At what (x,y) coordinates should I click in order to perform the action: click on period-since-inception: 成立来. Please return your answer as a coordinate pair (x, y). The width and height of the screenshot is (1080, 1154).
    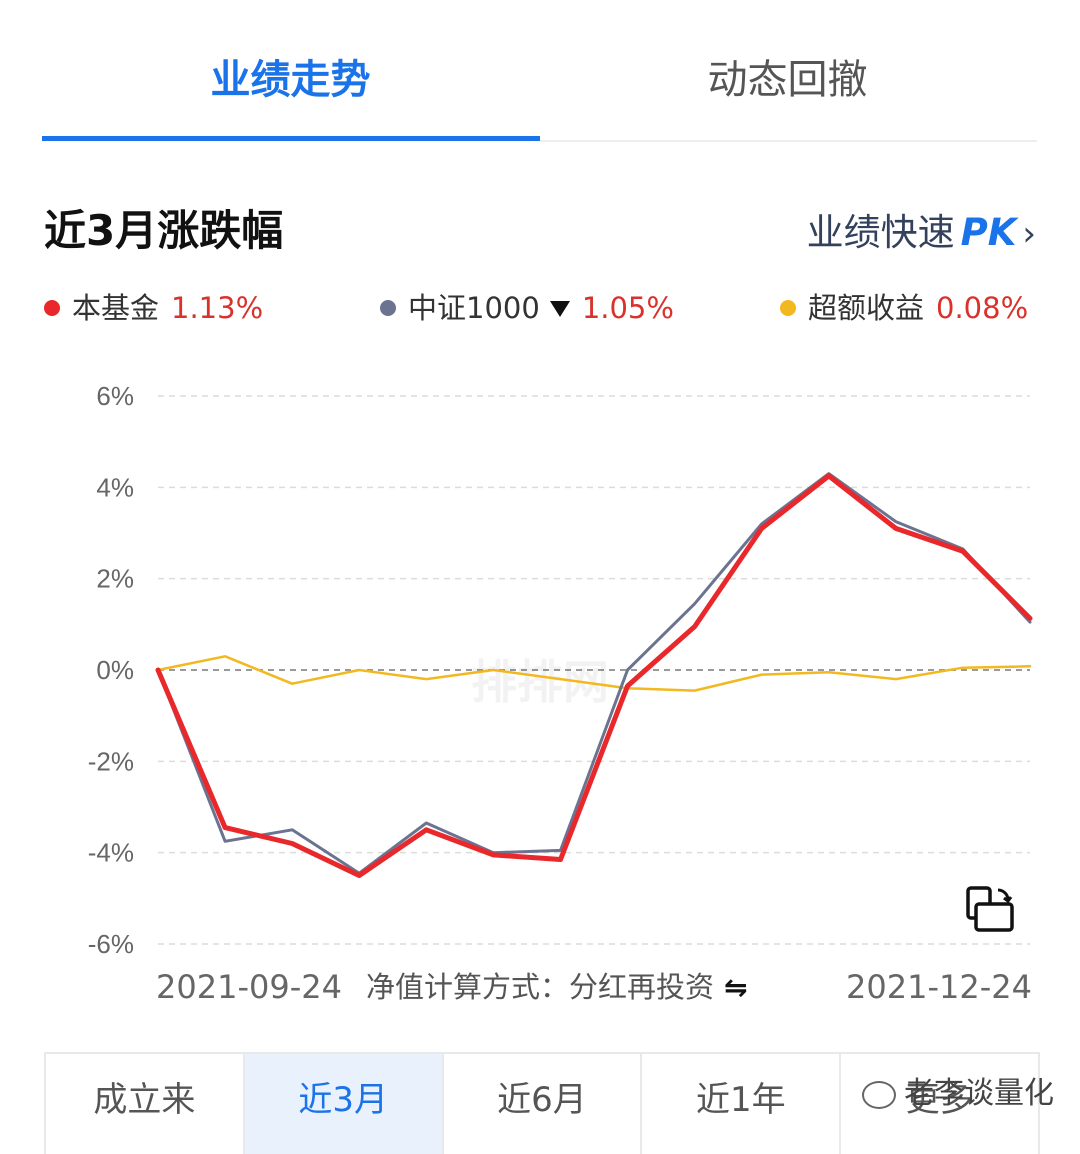
    Looking at the image, I should click on (145, 1104).